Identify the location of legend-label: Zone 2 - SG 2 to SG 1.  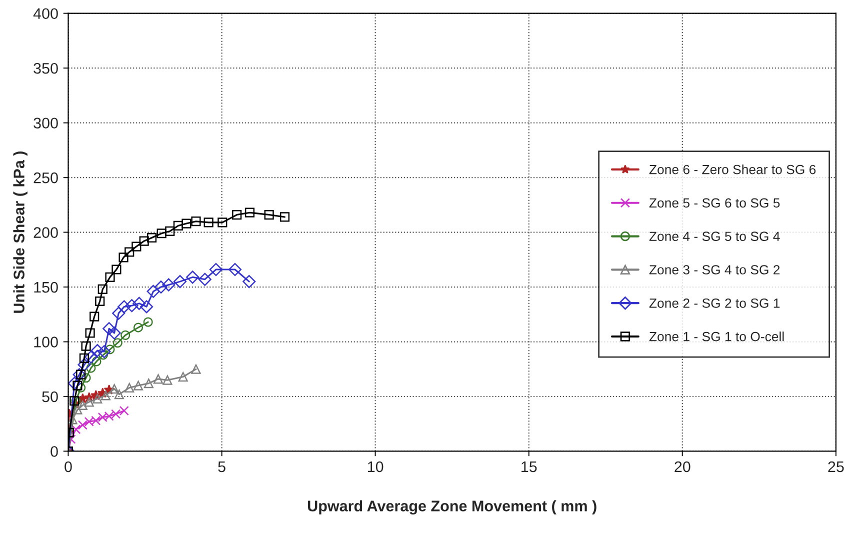
(714, 303).